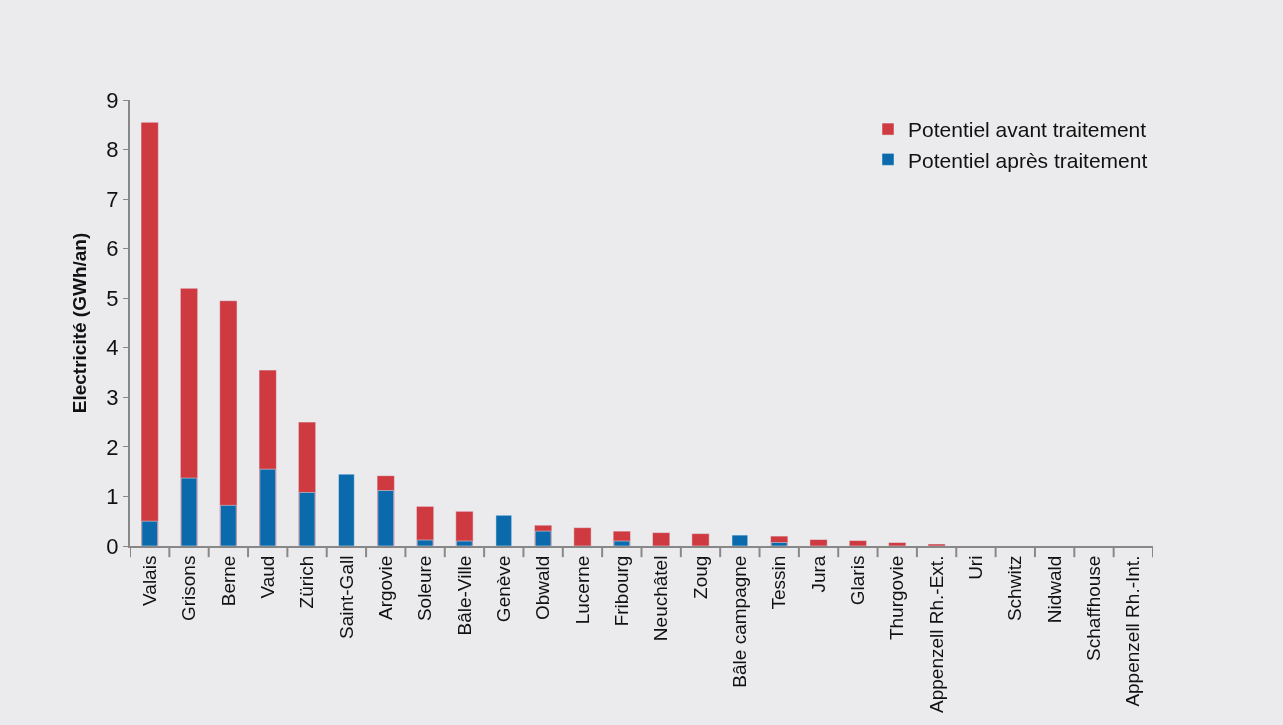 Image resolution: width=1283 pixels, height=725 pixels. What do you see at coordinates (622, 591) in the screenshot?
I see `x-tick-label: Fribourg` at bounding box center [622, 591].